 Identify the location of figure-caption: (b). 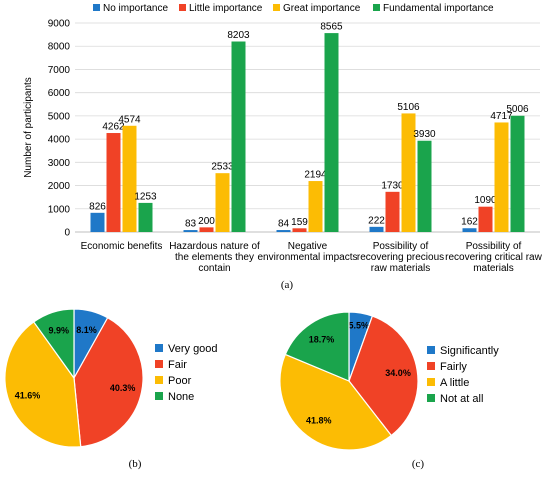
(135, 464).